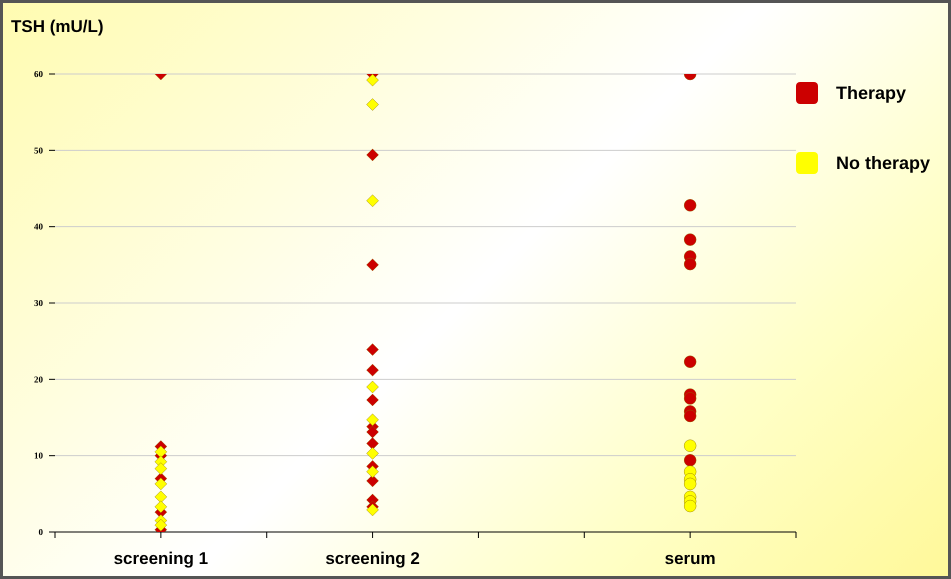  Describe the element at coordinates (39, 150) in the screenshot. I see `y-tick-label: 50` at that location.